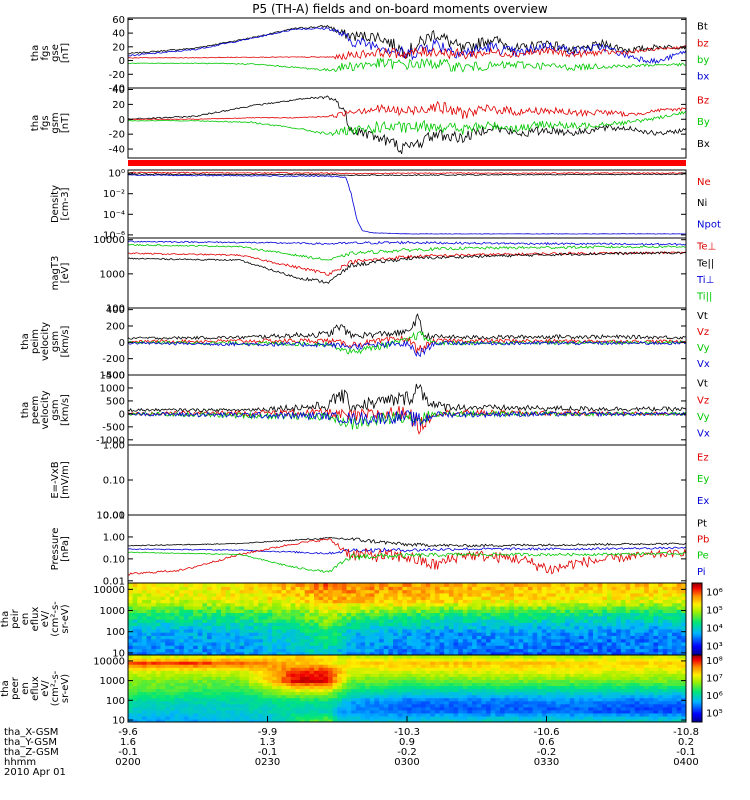 This screenshot has height=800, width=750. Describe the element at coordinates (115, 309) in the screenshot. I see `y-tick-label: 100` at that location.